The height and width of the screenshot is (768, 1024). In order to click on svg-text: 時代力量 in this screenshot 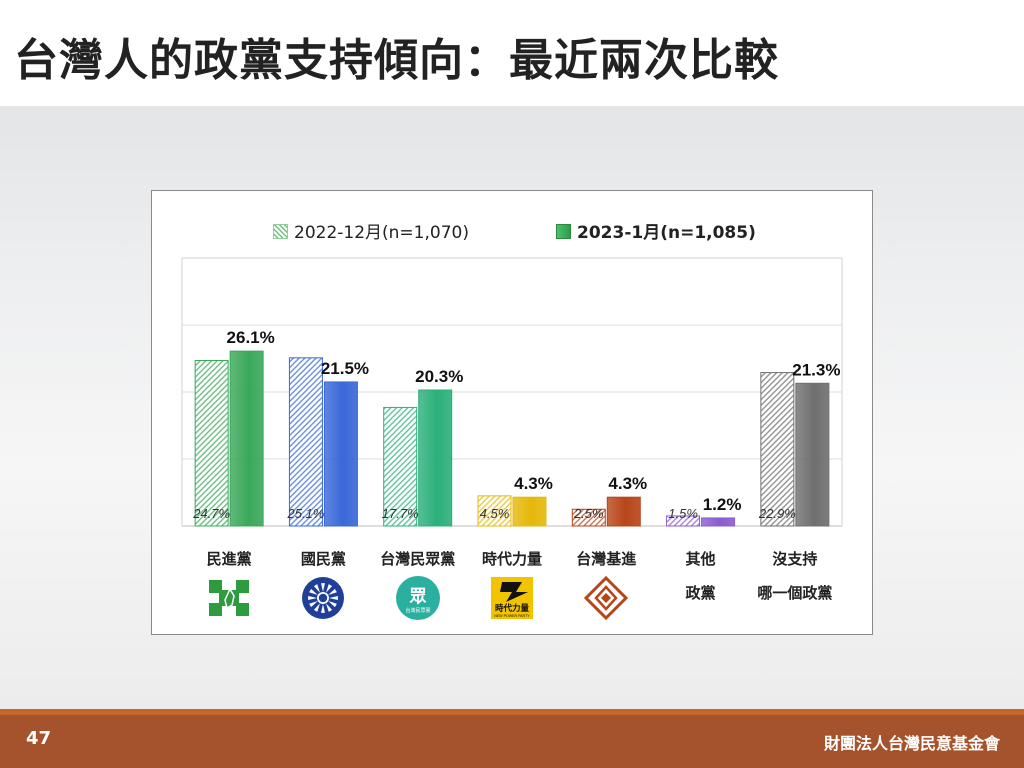, I will do `click(512, 608)`.